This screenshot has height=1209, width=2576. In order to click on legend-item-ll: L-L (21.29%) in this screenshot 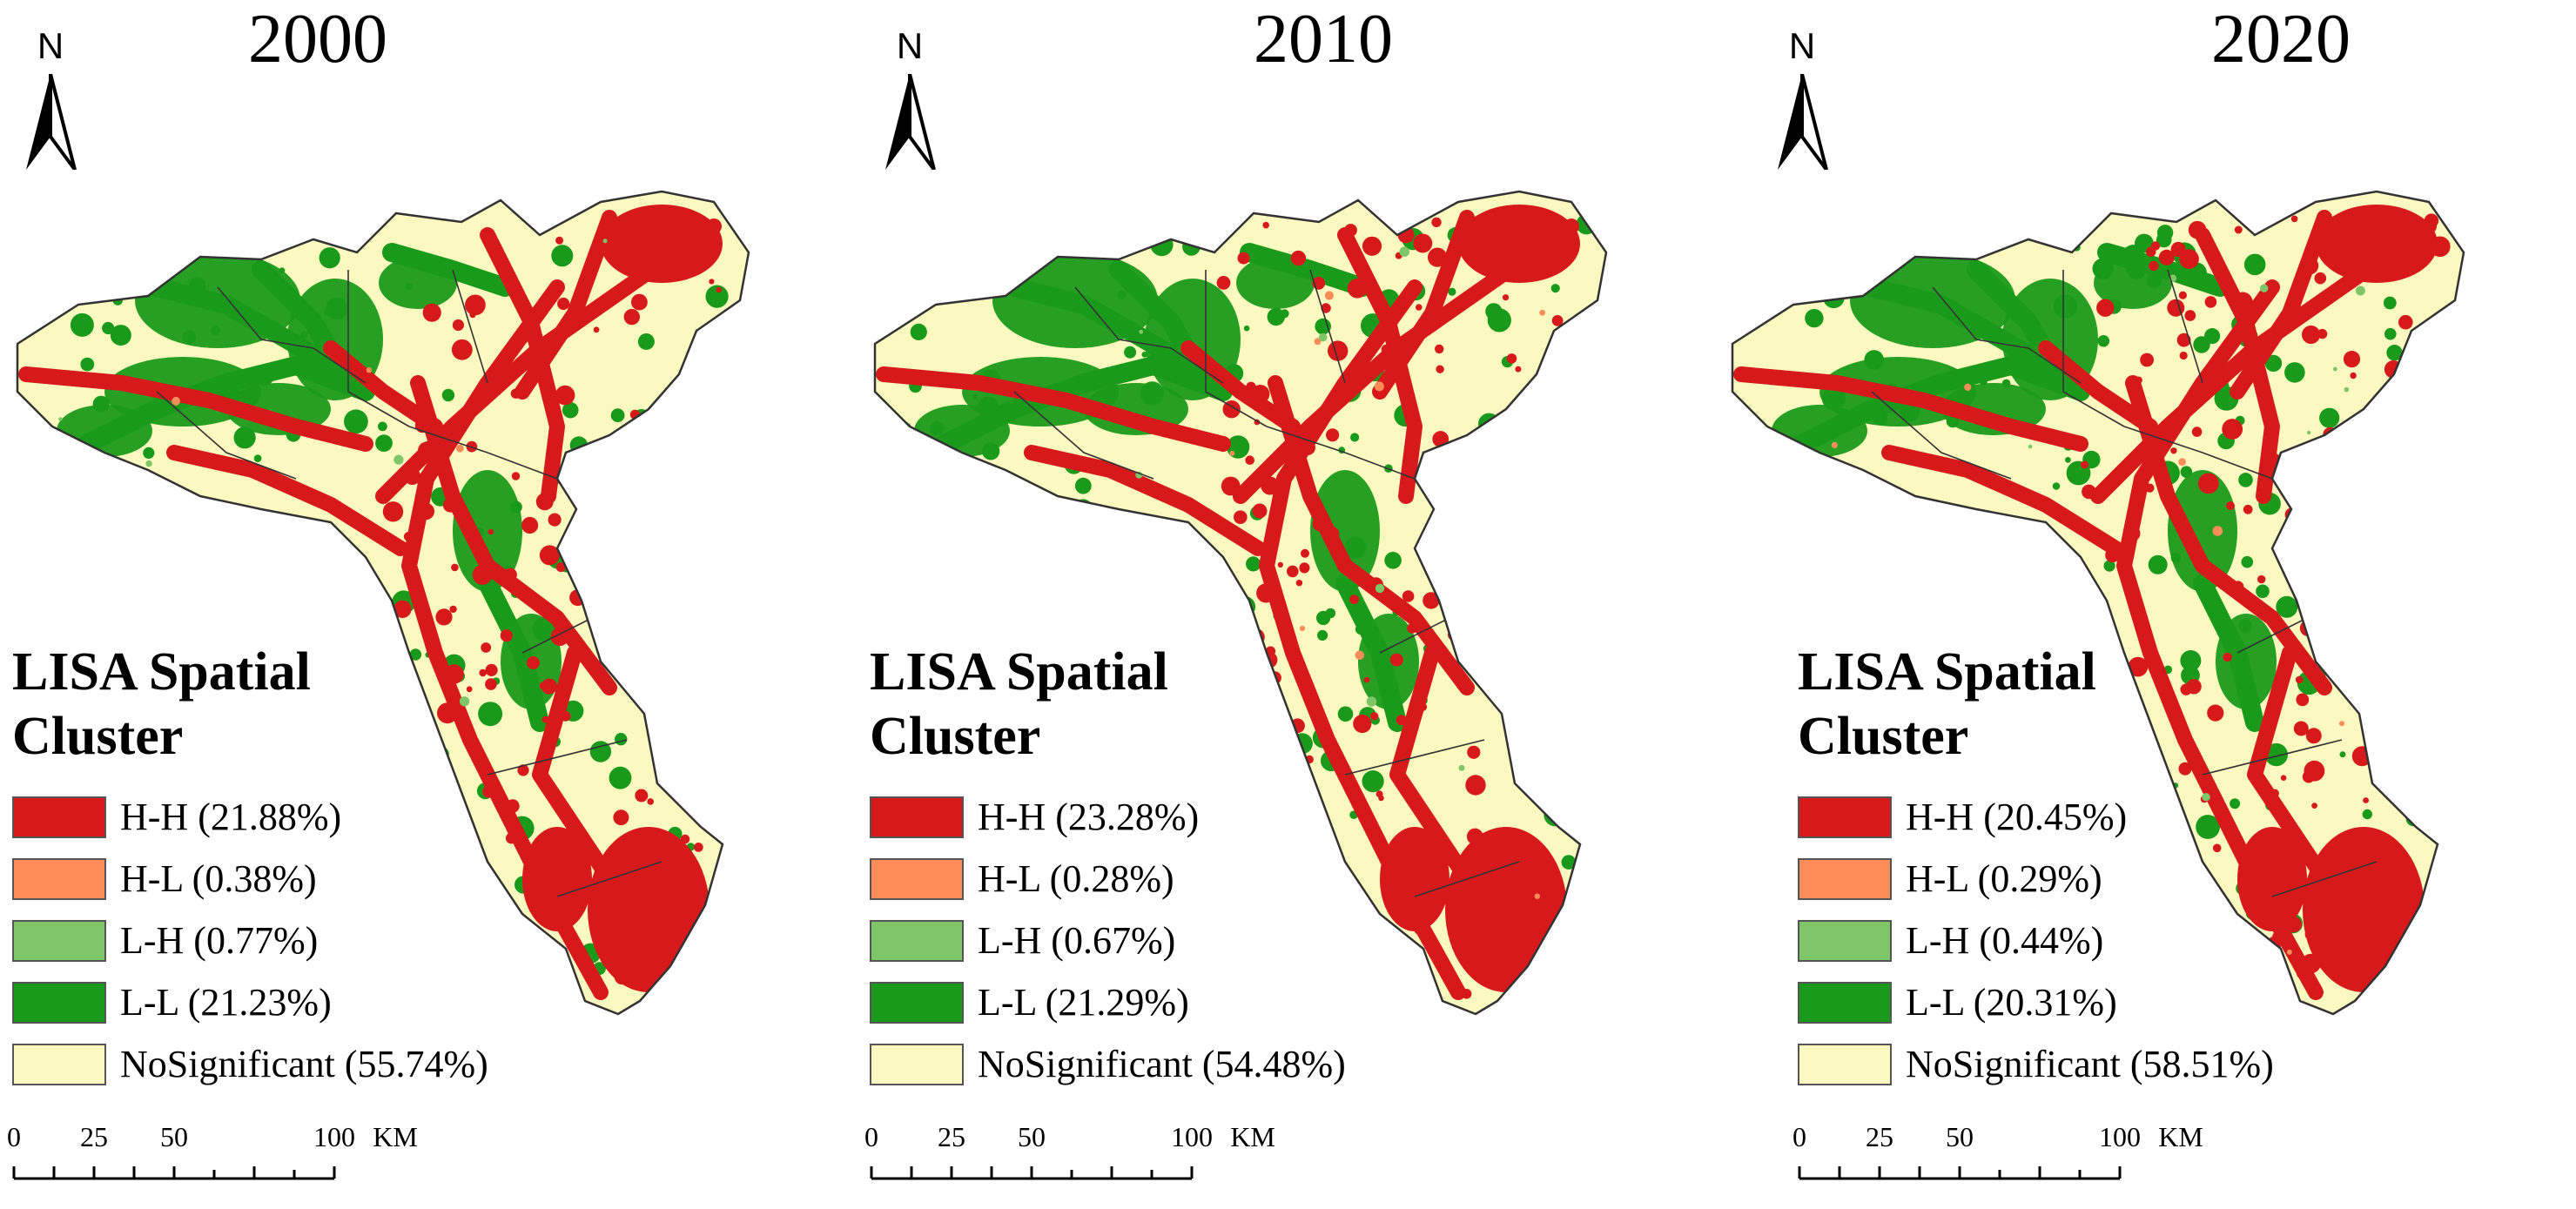, I will do `click(1108, 1002)`.